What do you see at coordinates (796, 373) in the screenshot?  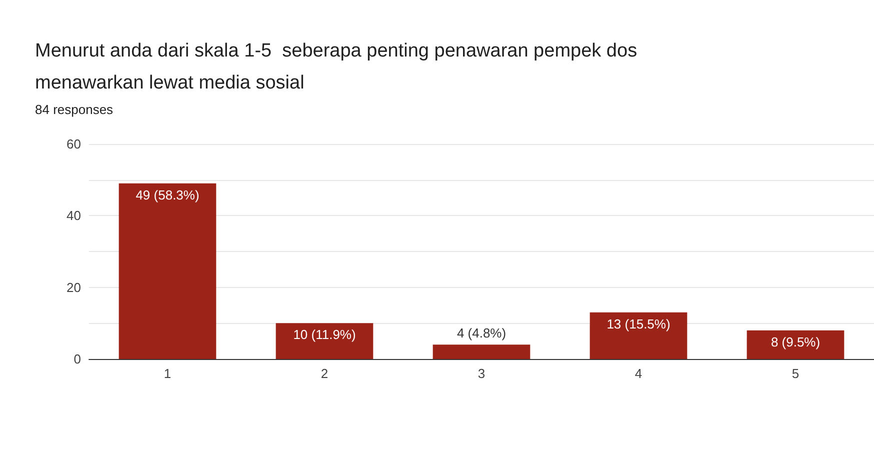 I see `x-tick-label: 5` at bounding box center [796, 373].